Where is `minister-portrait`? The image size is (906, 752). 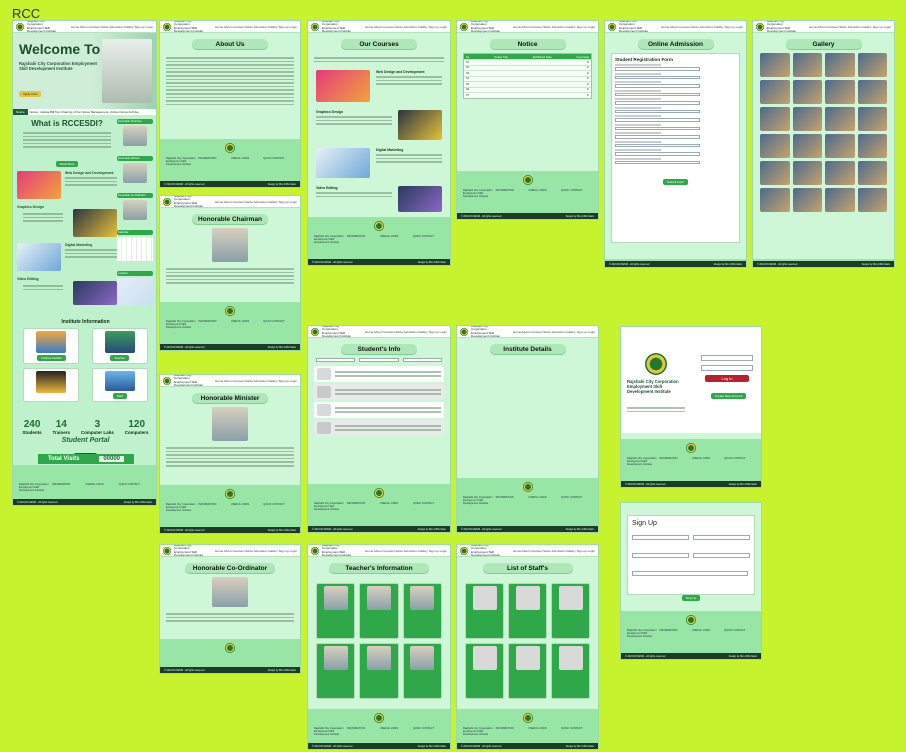 minister-portrait is located at coordinates (230, 424).